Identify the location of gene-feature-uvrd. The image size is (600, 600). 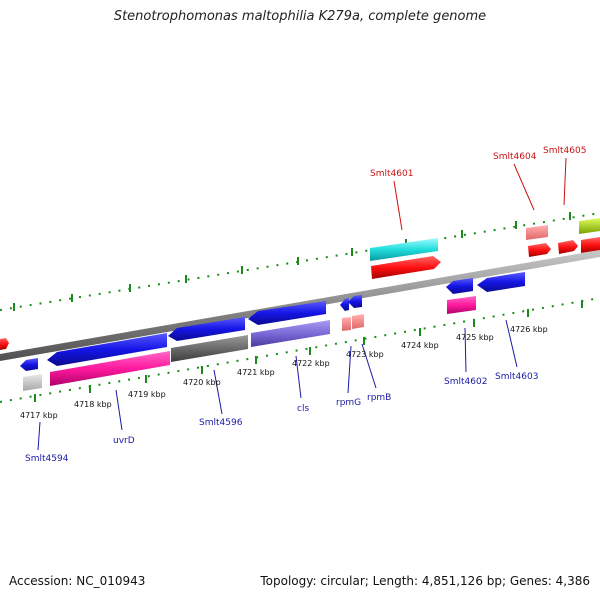
(107, 349).